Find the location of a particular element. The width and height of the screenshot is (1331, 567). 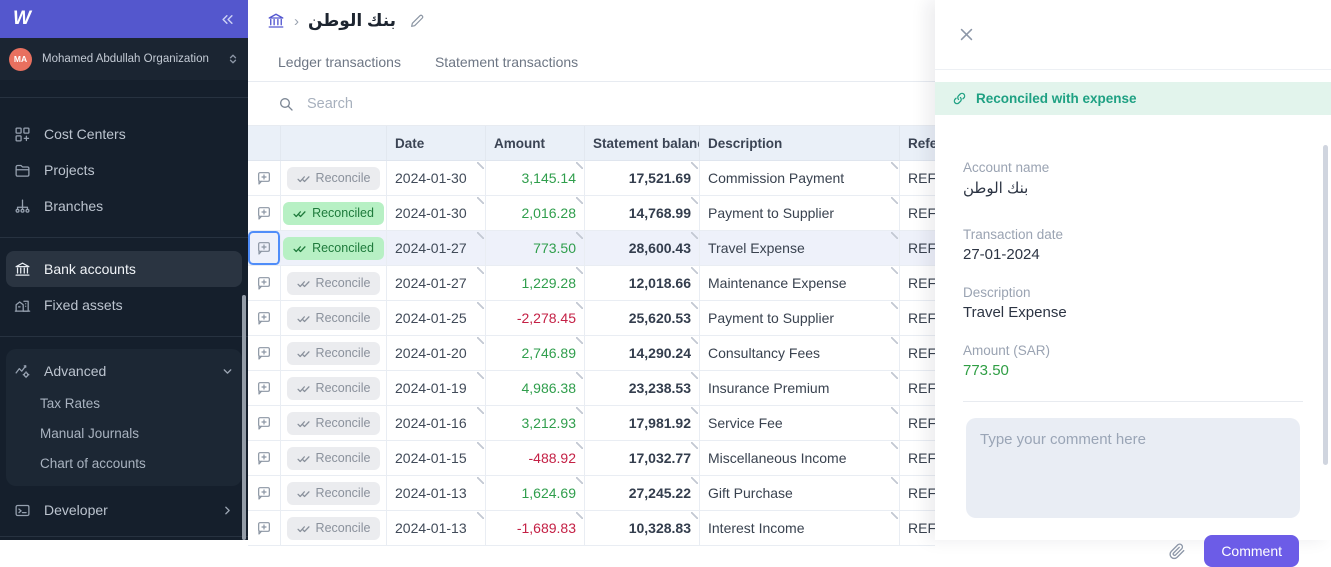

column-header-description: Description is located at coordinates (800, 143).